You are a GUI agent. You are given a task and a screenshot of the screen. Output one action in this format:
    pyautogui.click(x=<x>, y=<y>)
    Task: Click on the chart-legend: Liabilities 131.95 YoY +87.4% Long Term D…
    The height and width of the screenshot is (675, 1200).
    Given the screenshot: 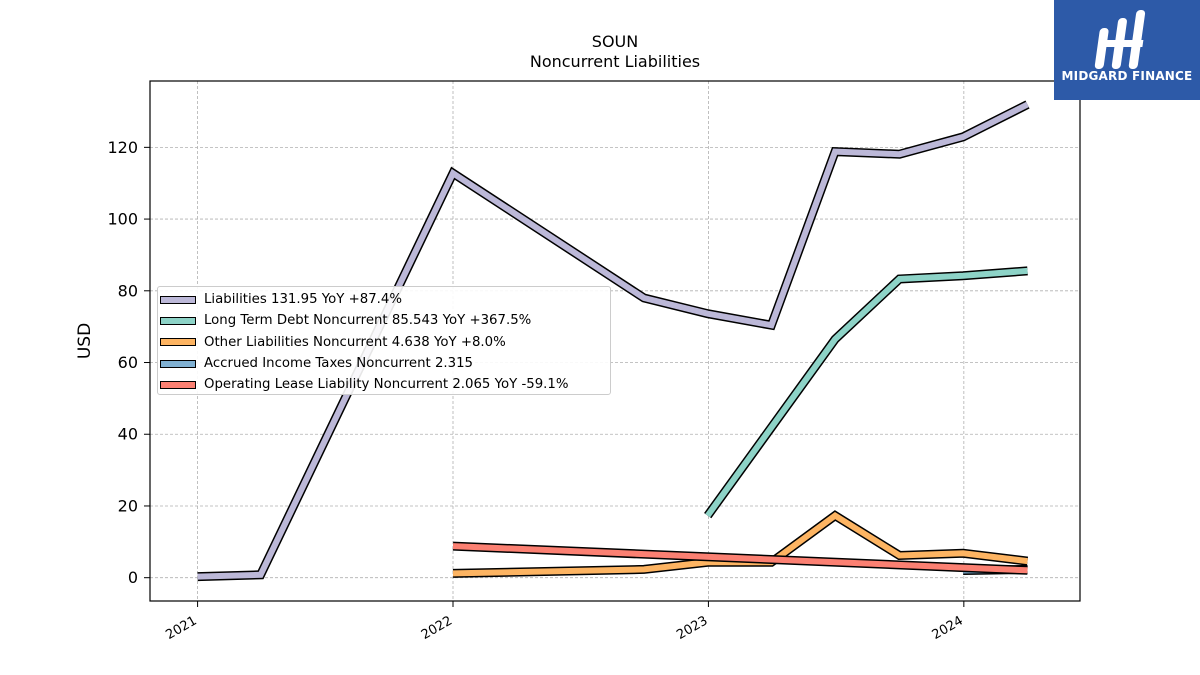 What is the action you would take?
    pyautogui.click(x=384, y=340)
    